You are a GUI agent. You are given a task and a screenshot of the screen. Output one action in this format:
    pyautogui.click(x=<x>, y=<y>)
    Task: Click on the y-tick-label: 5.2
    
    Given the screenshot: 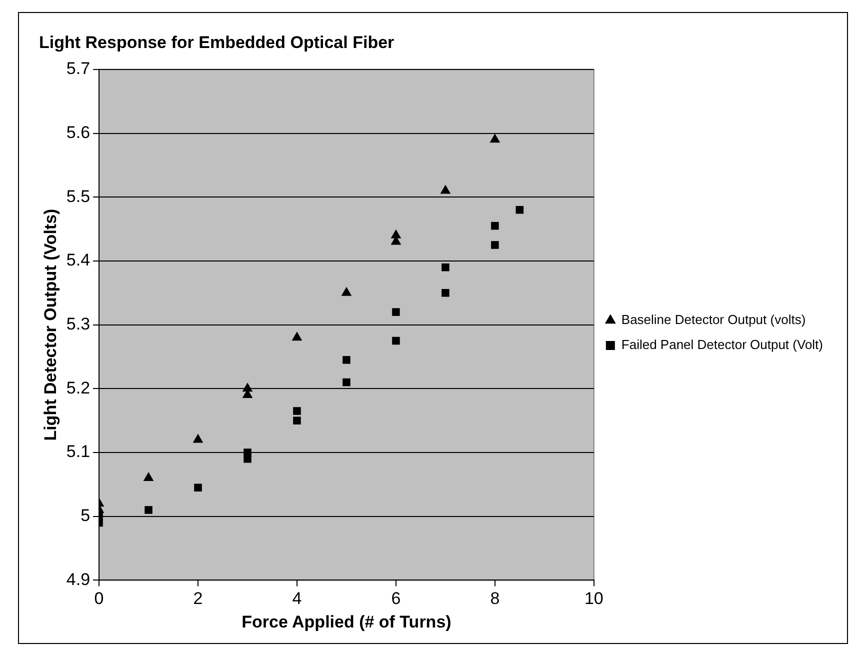 What is the action you would take?
    pyautogui.click(x=78, y=388)
    